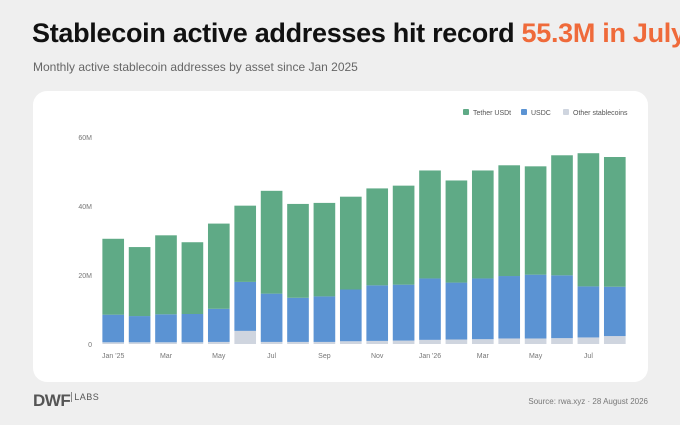  What do you see at coordinates (600, 33) in the screenshot?
I see `title-highlight: 55.3M in July` at bounding box center [600, 33].